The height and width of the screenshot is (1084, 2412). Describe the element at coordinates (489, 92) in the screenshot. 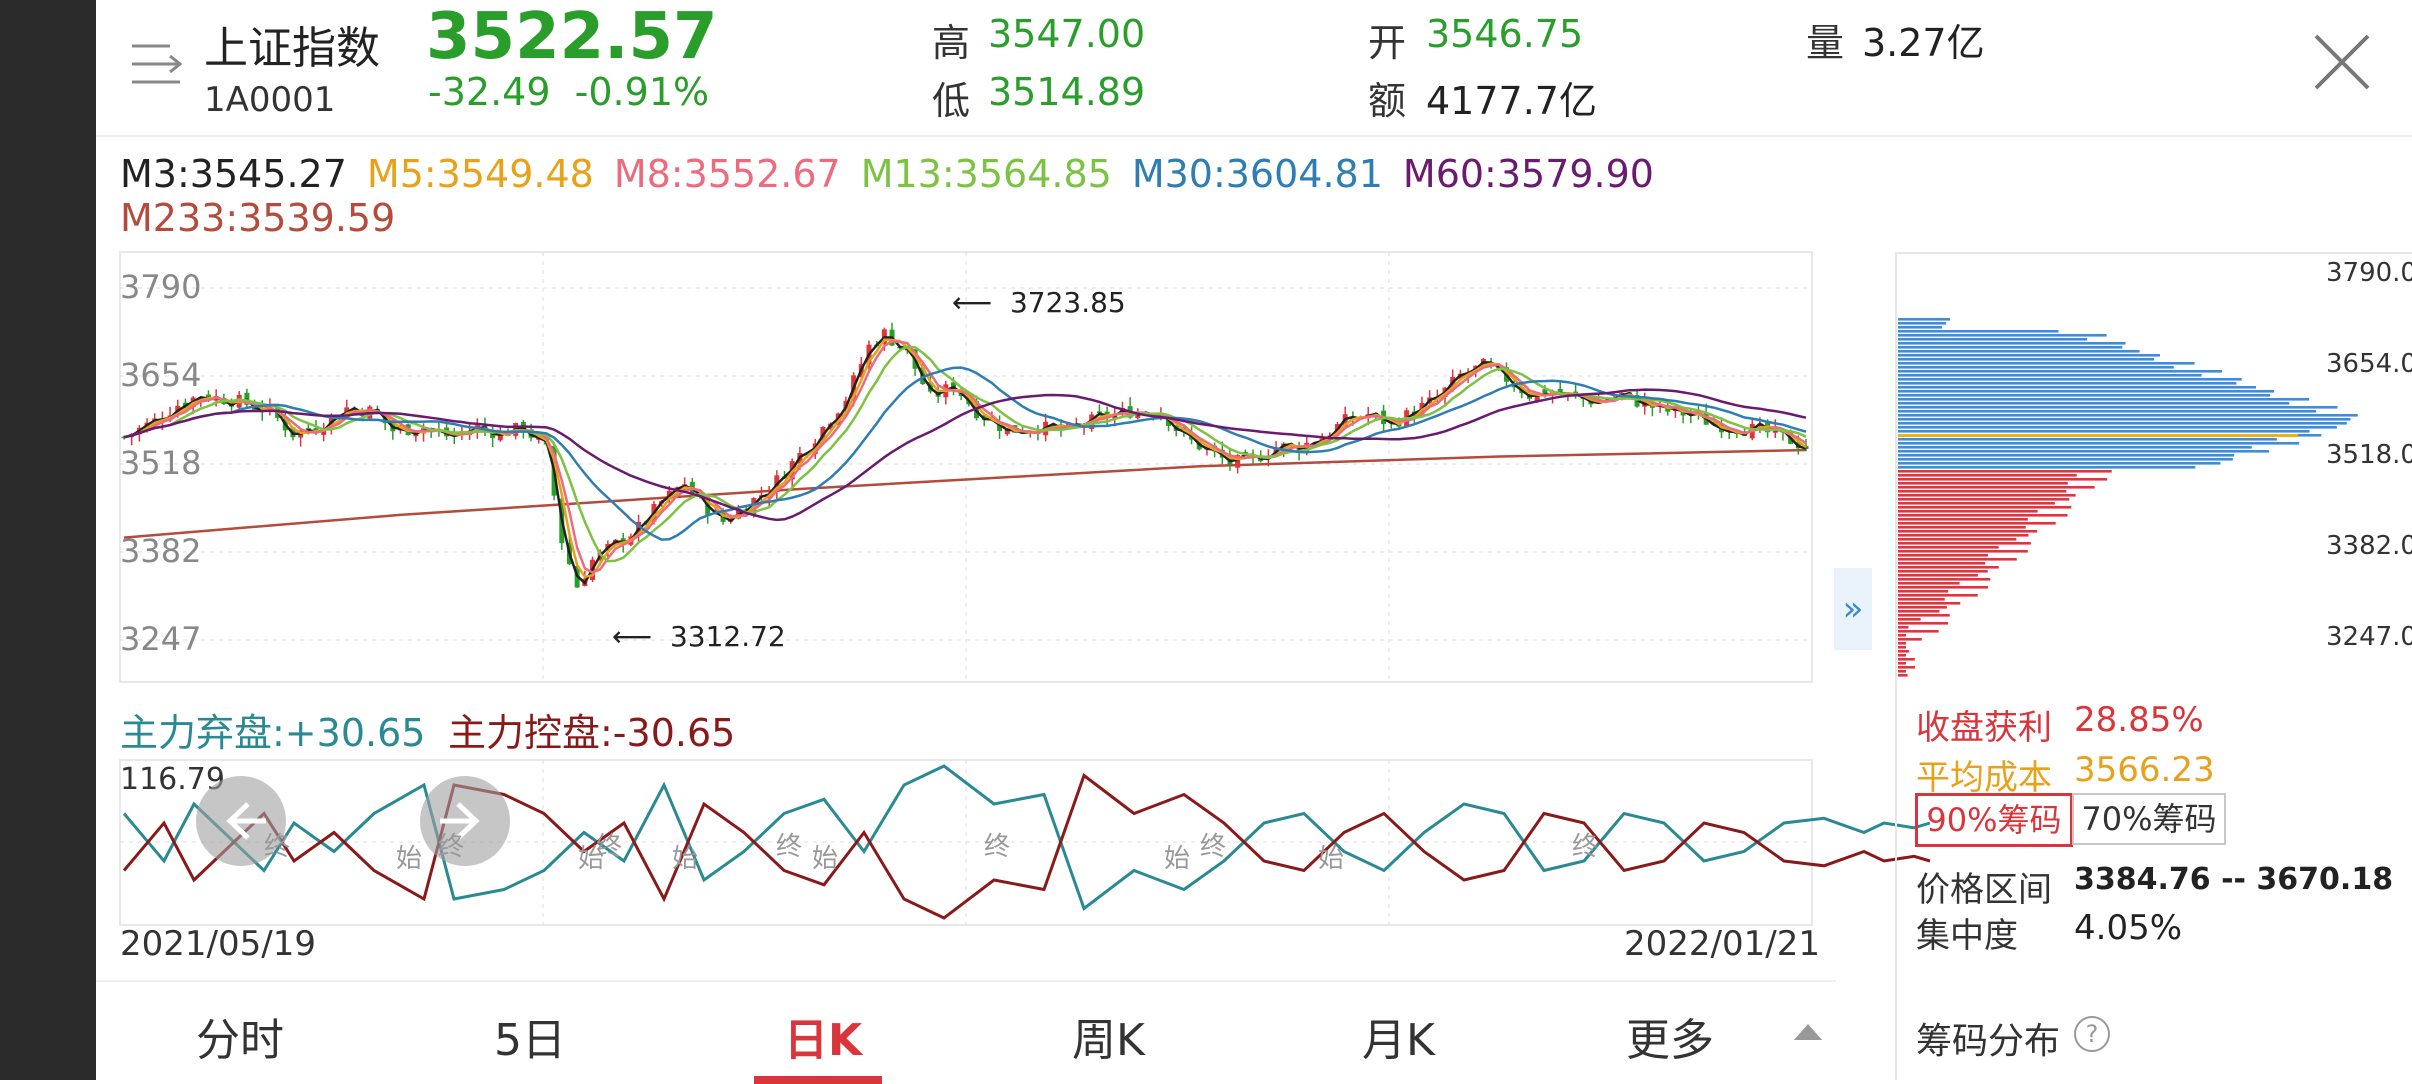

I see `change-amount: -32.49` at that location.